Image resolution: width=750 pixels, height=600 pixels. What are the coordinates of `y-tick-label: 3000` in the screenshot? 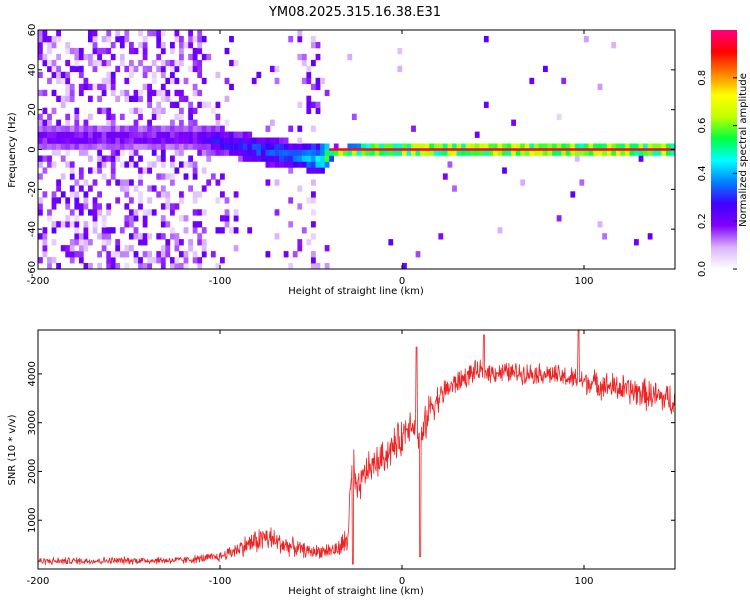 It's located at (32, 422).